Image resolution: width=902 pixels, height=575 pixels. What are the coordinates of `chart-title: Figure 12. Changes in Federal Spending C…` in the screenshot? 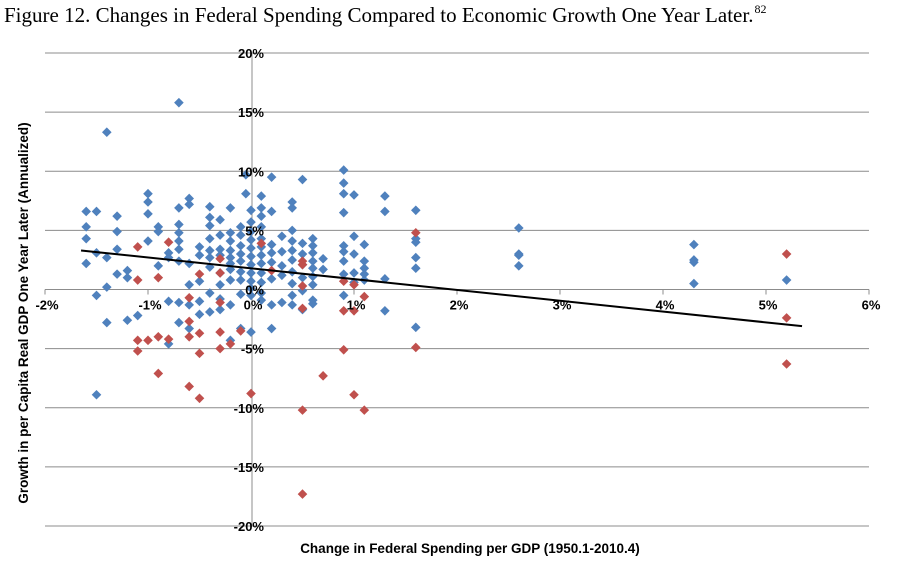 It's located at (385, 15).